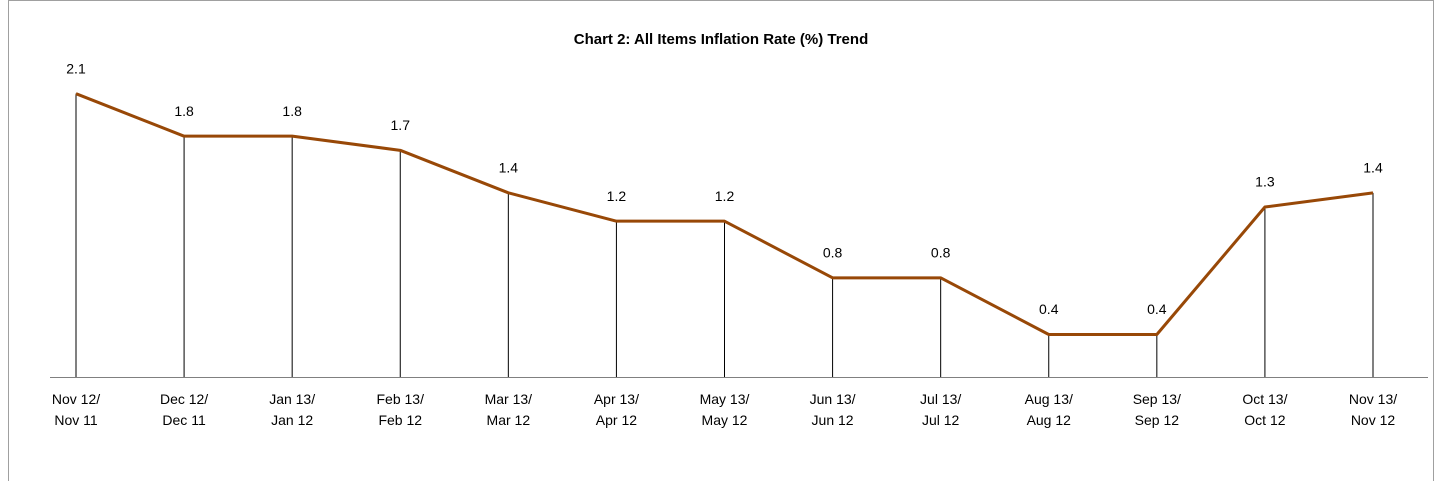 The height and width of the screenshot is (481, 1442). I want to click on x-tick-label: May 13/May 12, so click(725, 409).